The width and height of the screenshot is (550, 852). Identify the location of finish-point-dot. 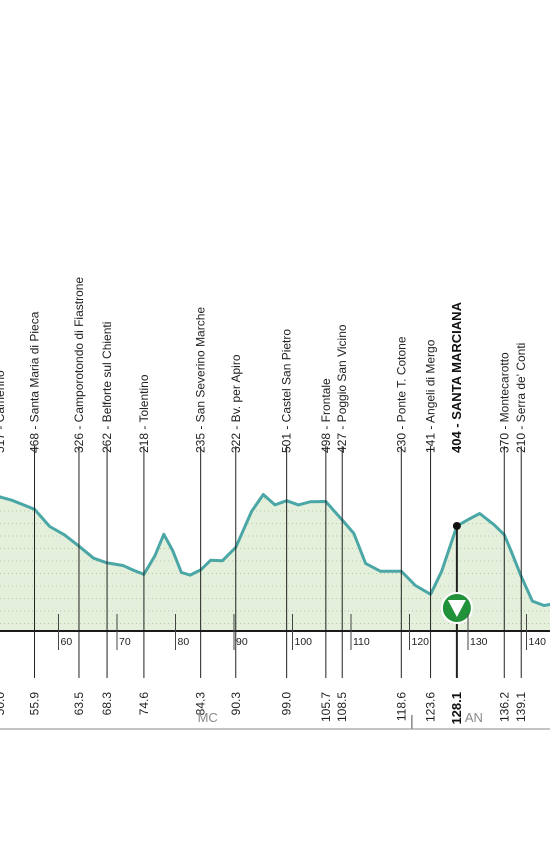
(456, 525).